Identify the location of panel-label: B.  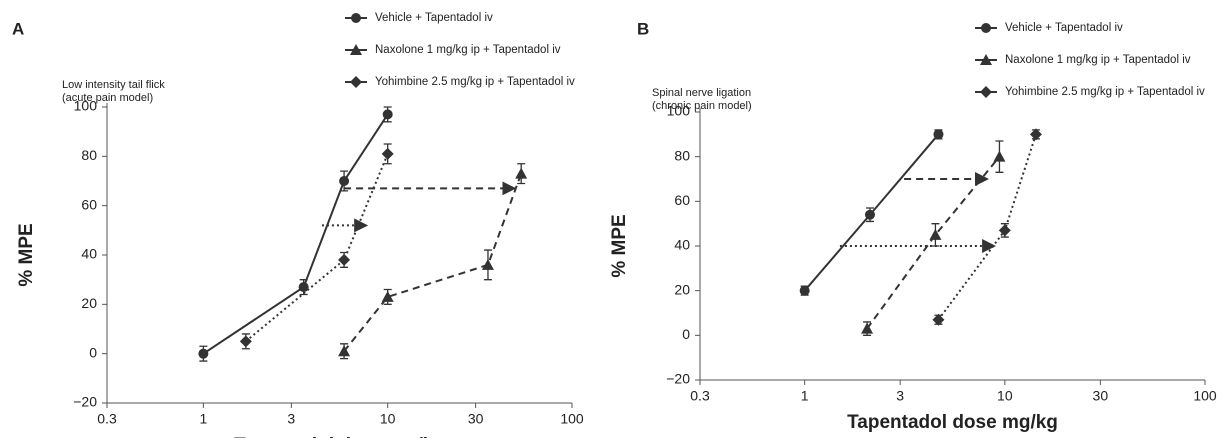
(643, 28).